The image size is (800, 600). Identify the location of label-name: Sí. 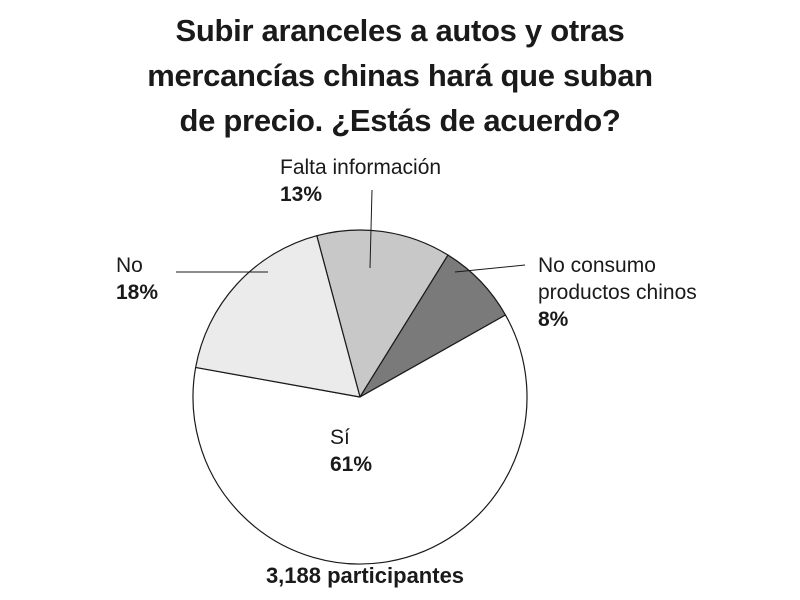
(340, 437).